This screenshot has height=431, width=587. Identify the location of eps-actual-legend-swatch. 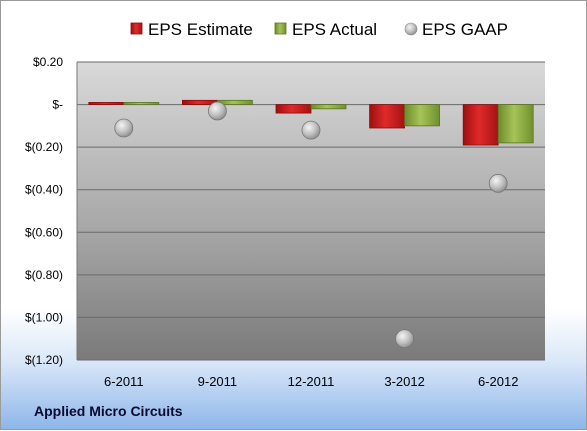
(280, 28).